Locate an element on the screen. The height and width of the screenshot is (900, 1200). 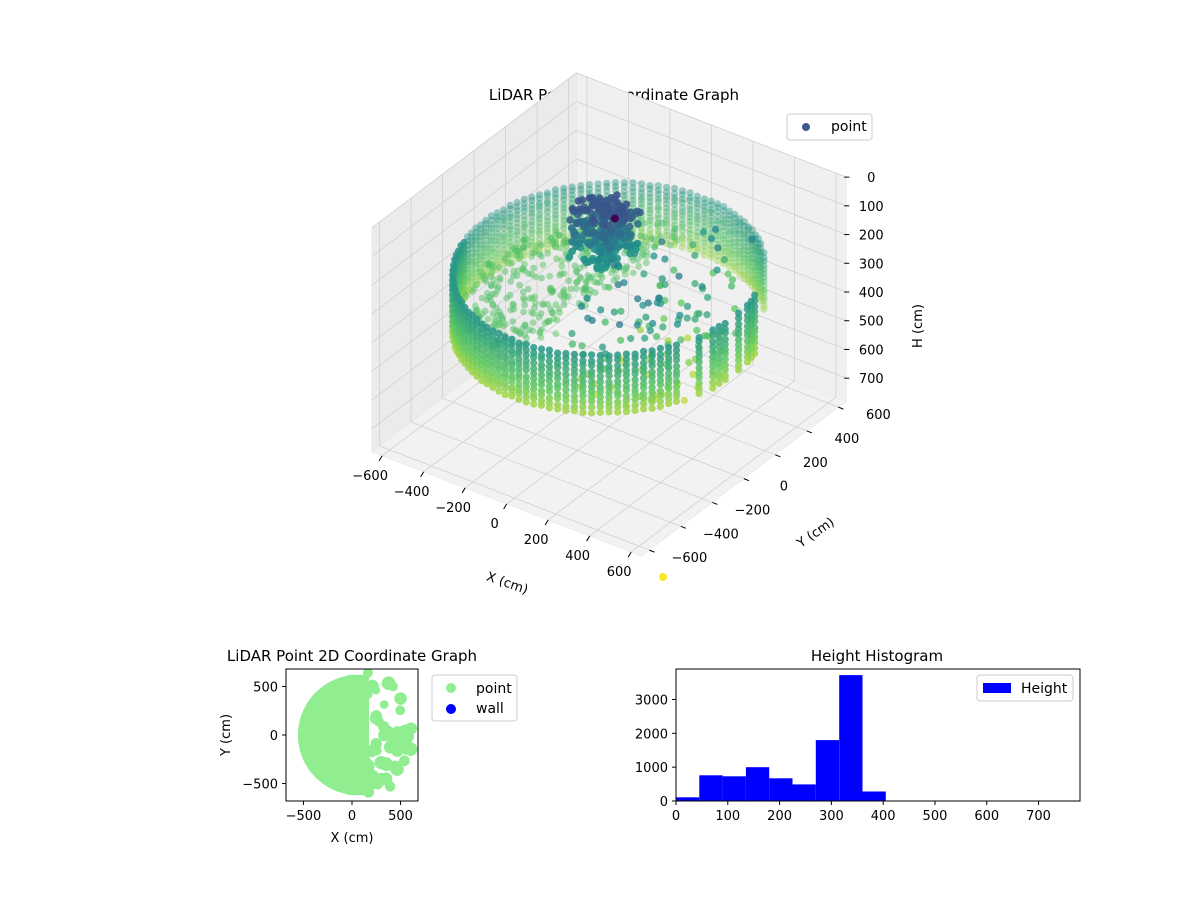
point-3d-1930 is located at coordinates (574, 401).